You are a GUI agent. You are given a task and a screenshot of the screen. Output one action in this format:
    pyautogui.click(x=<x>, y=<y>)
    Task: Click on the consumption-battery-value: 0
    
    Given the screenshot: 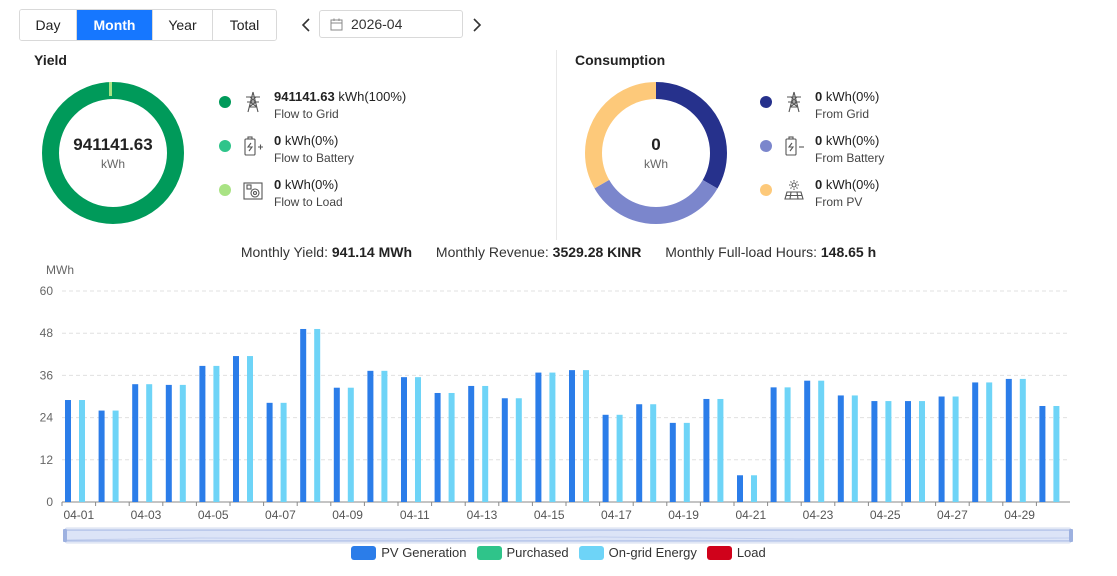 What is the action you would take?
    pyautogui.click(x=819, y=140)
    